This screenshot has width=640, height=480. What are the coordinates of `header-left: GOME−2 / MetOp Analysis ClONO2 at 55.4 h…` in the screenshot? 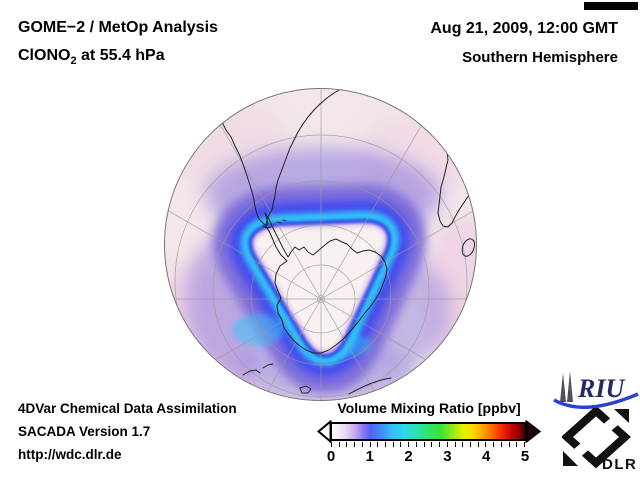 It's located at (118, 44).